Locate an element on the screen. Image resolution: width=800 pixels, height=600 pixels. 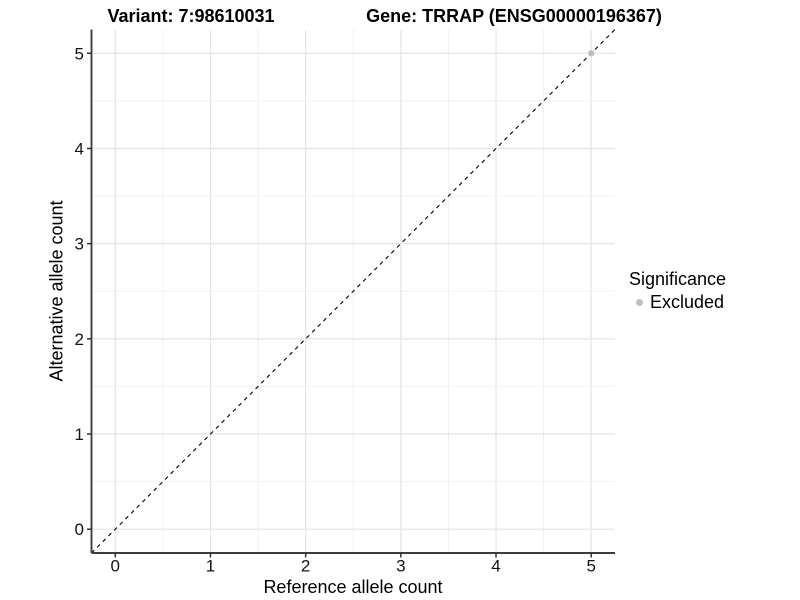
data-points is located at coordinates (591, 53).